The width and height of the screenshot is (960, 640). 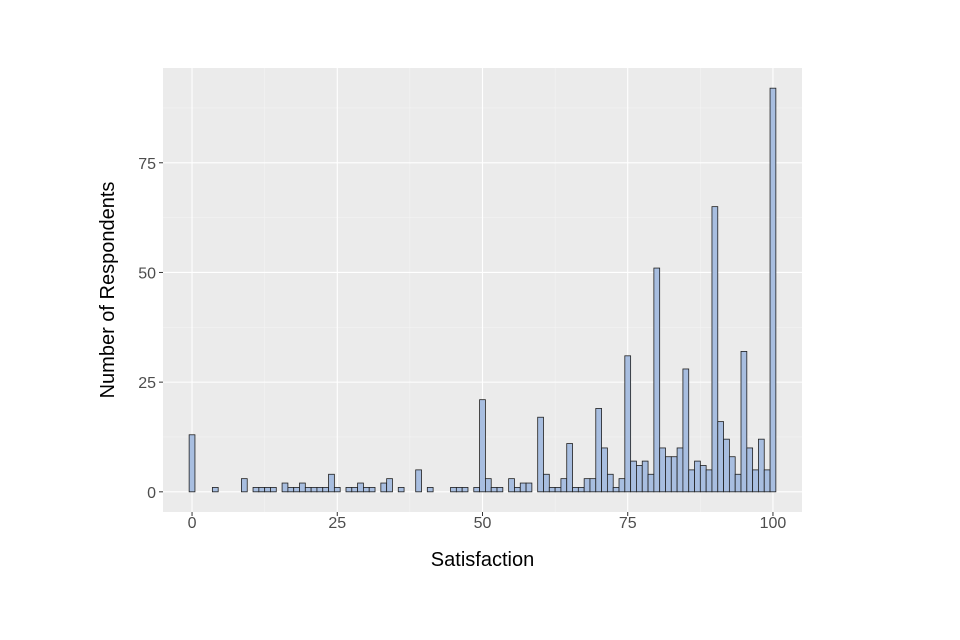 What do you see at coordinates (147, 164) in the screenshot?
I see `y-tick-label: 75` at bounding box center [147, 164].